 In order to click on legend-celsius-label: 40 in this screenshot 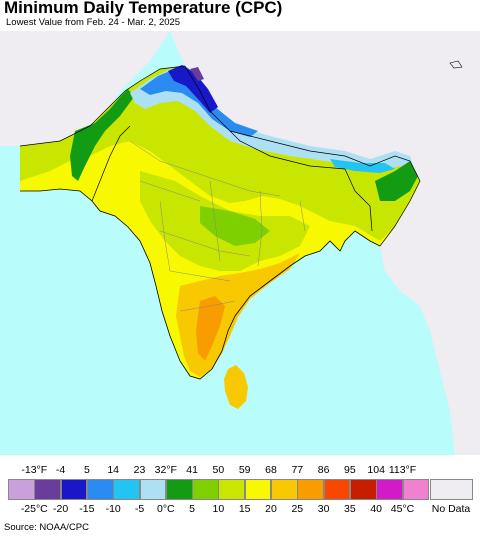, I will do `click(376, 509)`.